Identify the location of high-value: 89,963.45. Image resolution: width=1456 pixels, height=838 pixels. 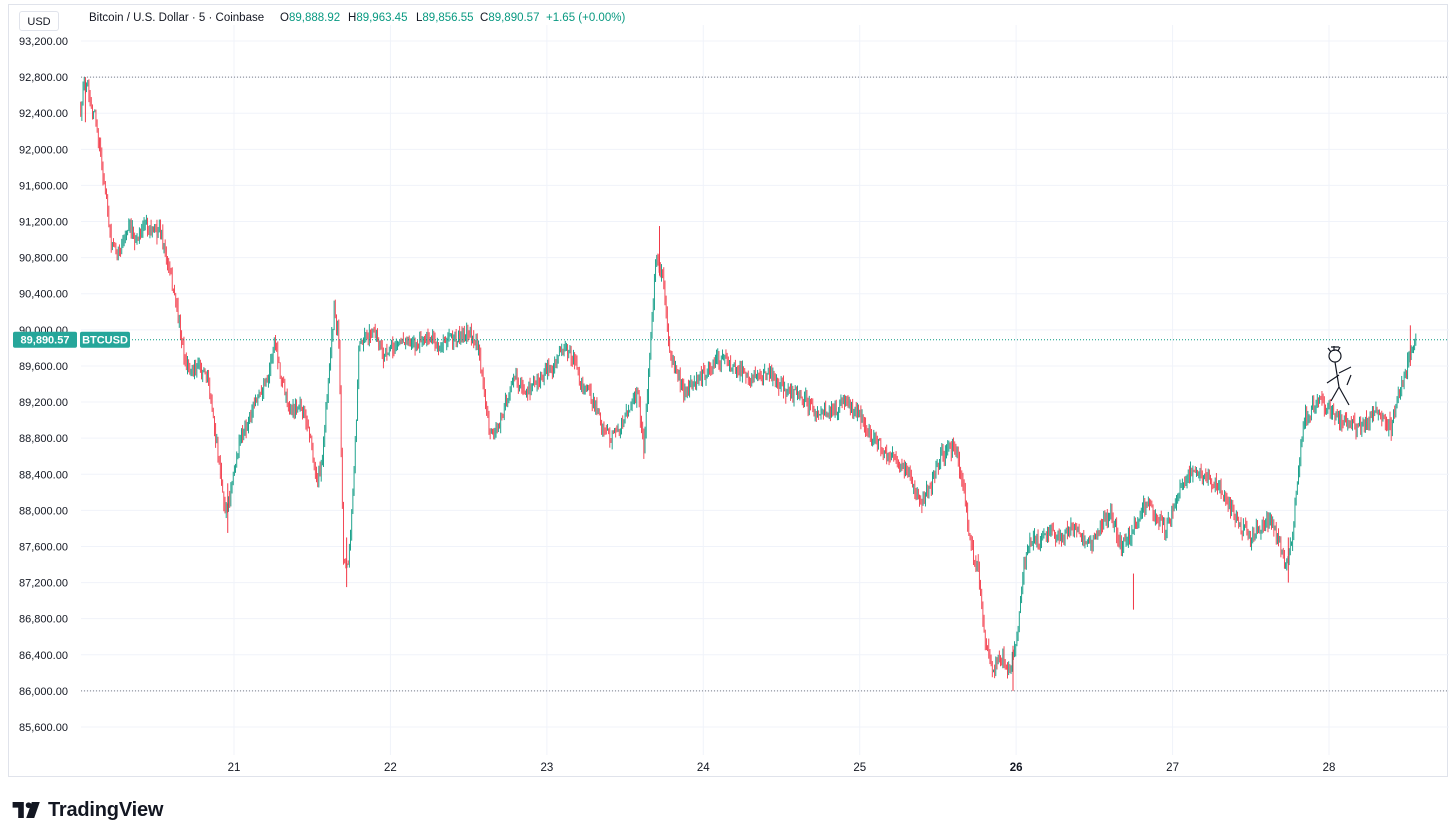
(381, 18).